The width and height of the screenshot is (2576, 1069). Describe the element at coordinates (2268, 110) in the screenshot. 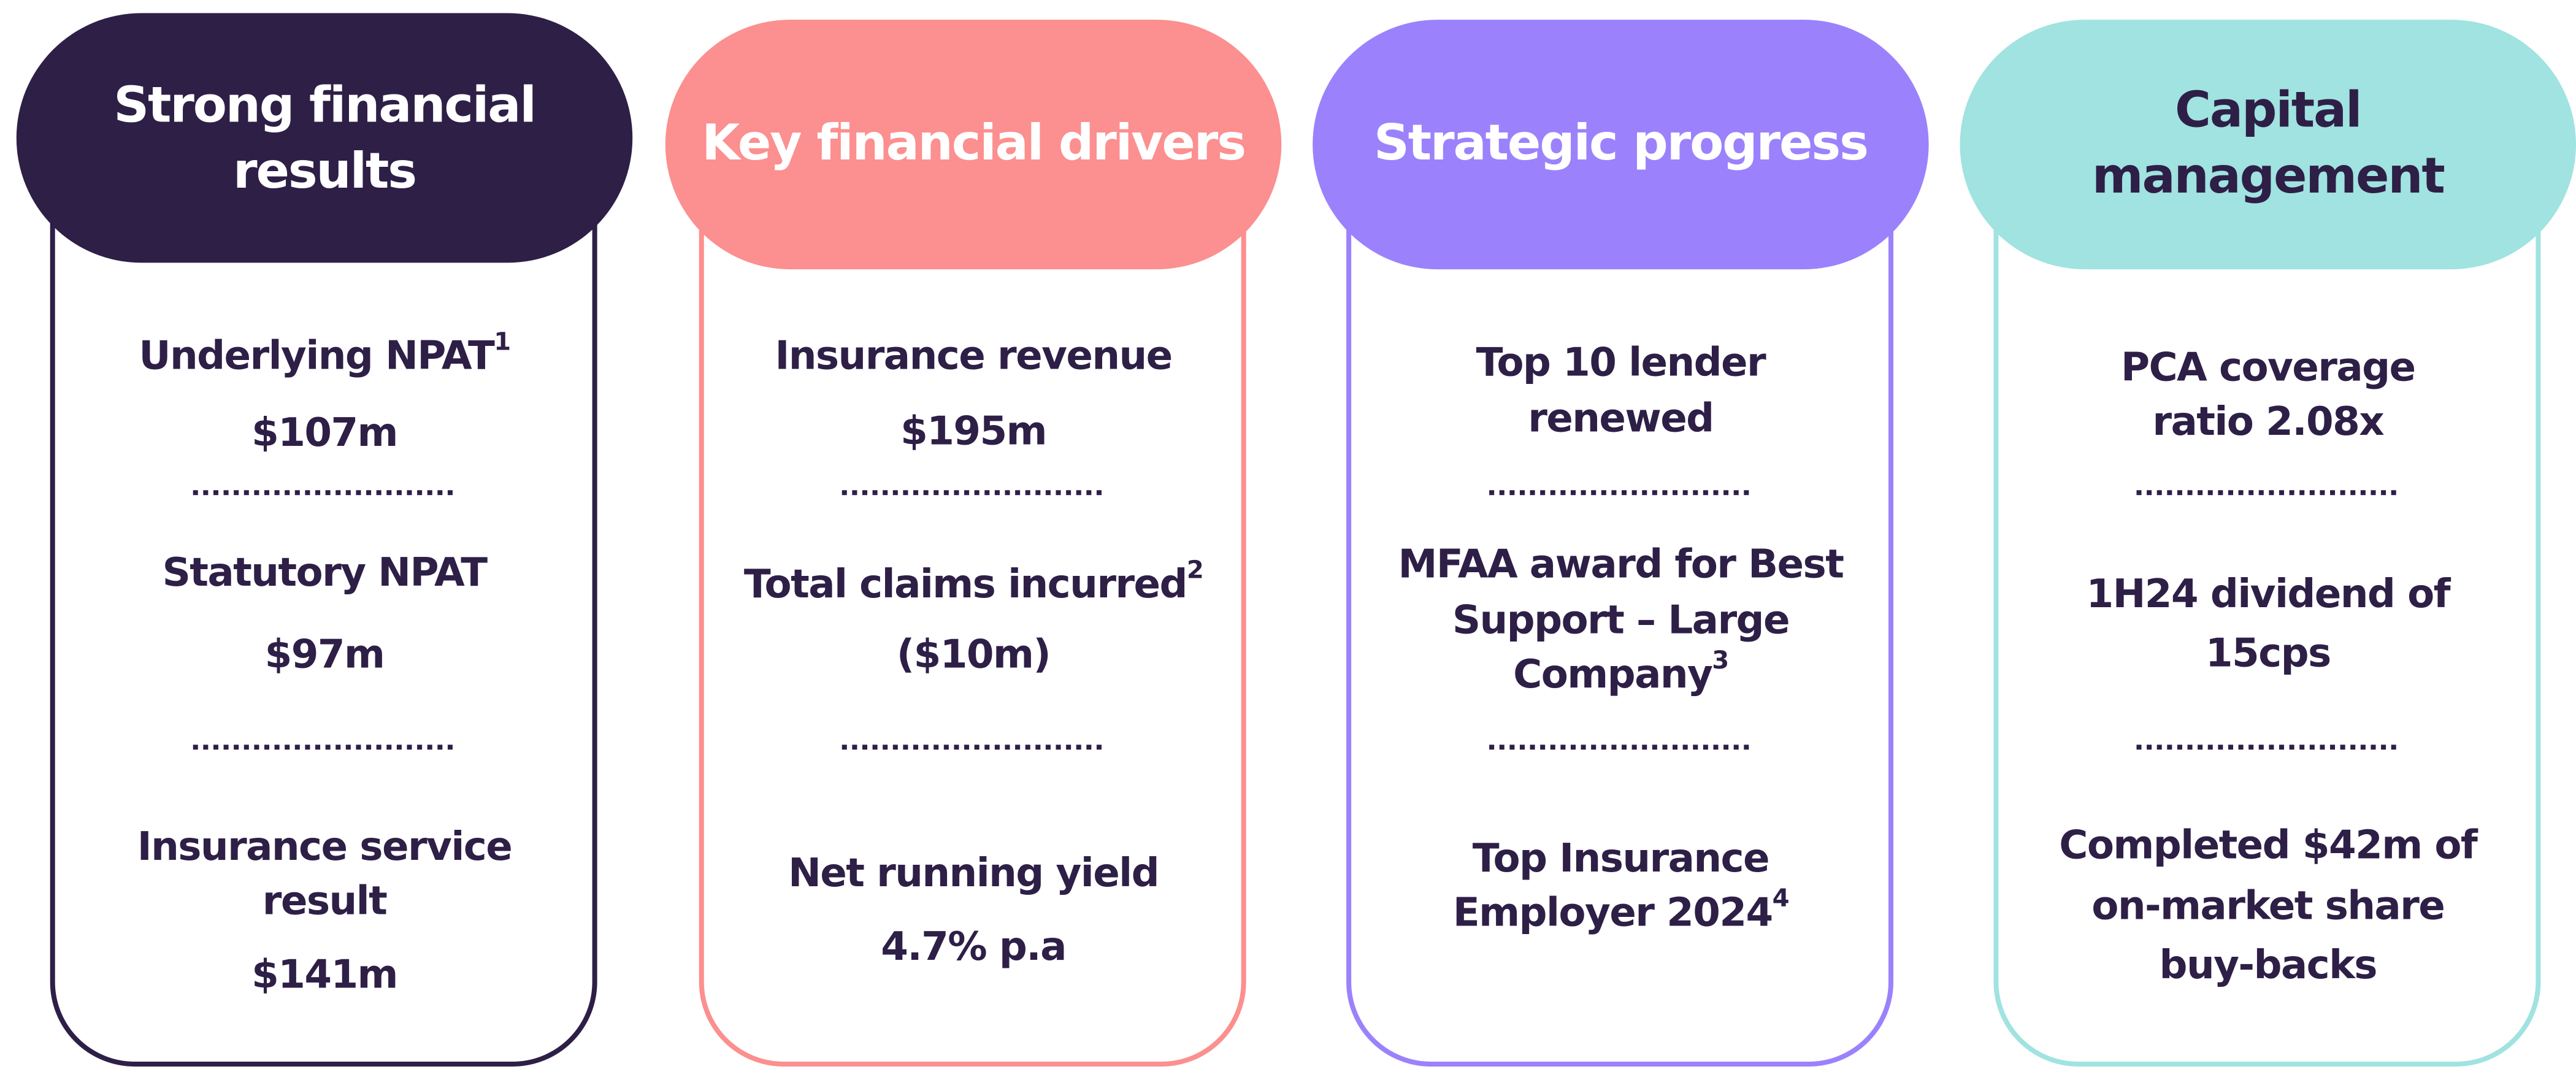

I see `header-title: Capital` at that location.